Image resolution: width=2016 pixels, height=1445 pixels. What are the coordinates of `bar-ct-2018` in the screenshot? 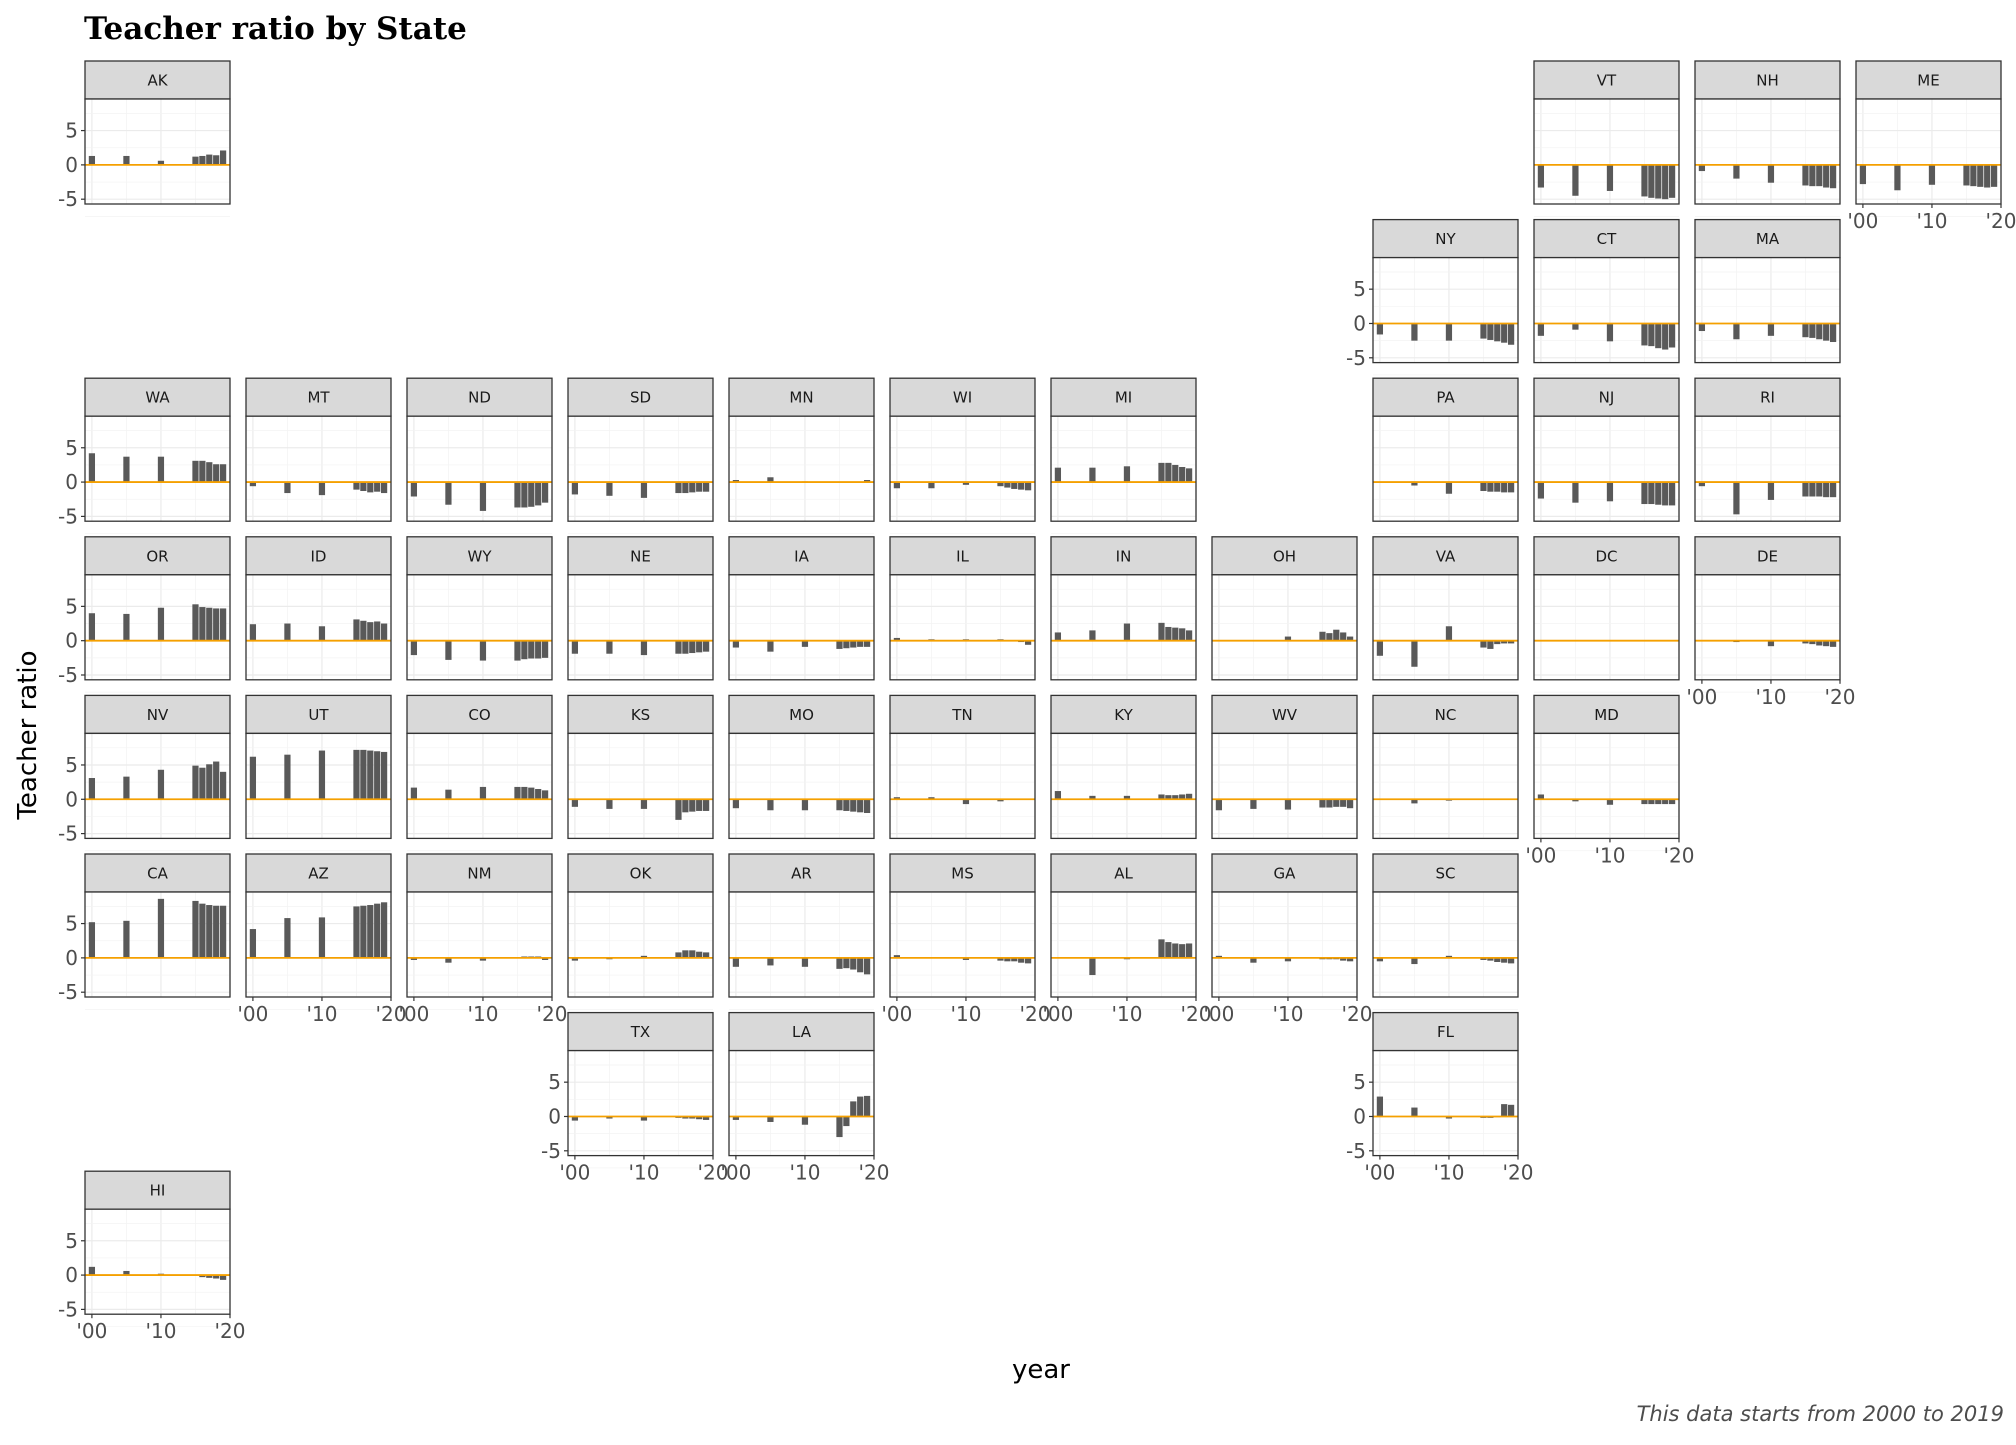 It's located at (1665, 336).